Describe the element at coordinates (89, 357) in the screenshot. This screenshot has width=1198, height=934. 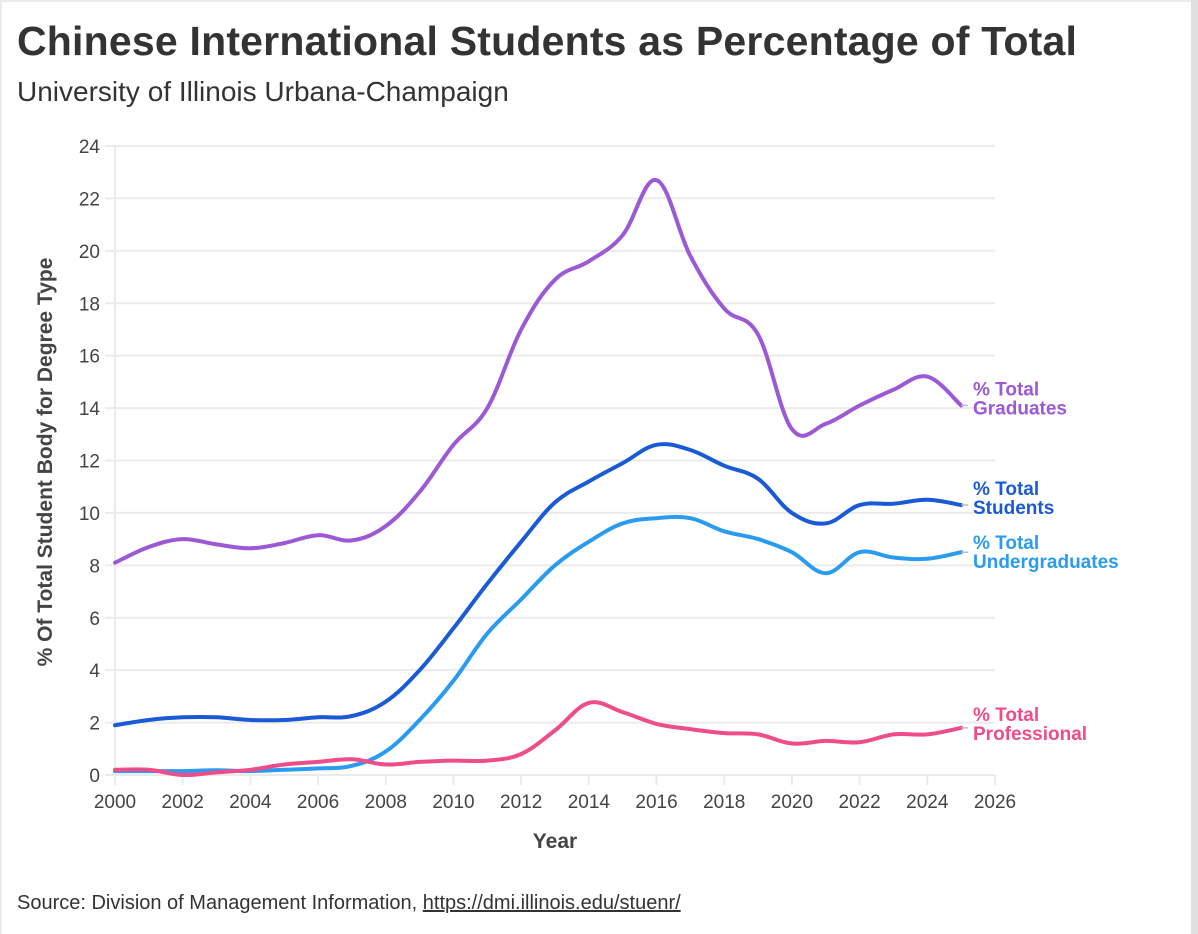
I see `y-tick-label: 16` at that location.